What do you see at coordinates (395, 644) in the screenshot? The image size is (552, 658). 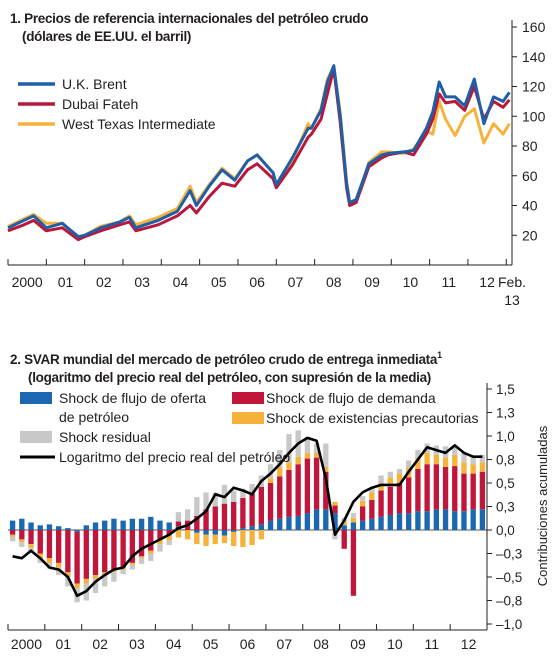 I see `chart2-x-tick-label: 10` at bounding box center [395, 644].